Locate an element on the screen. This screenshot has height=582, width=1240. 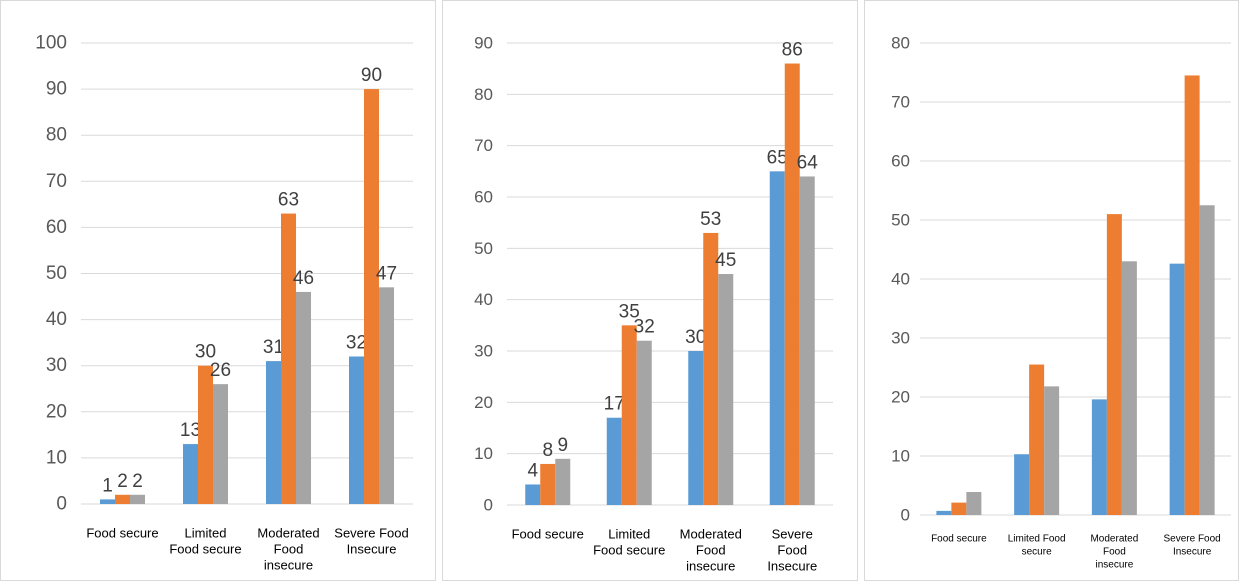
data-label: 53 is located at coordinates (710, 219).